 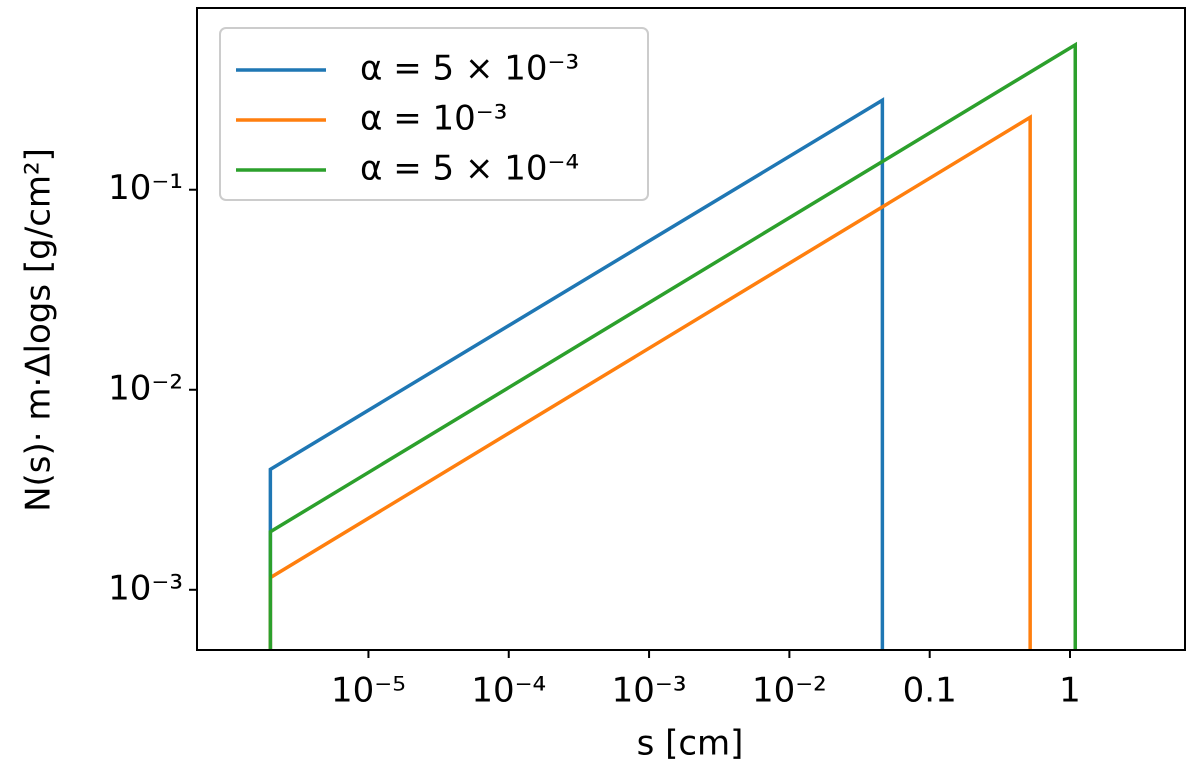 I want to click on x-axis-label: s [cm], so click(x=690, y=744).